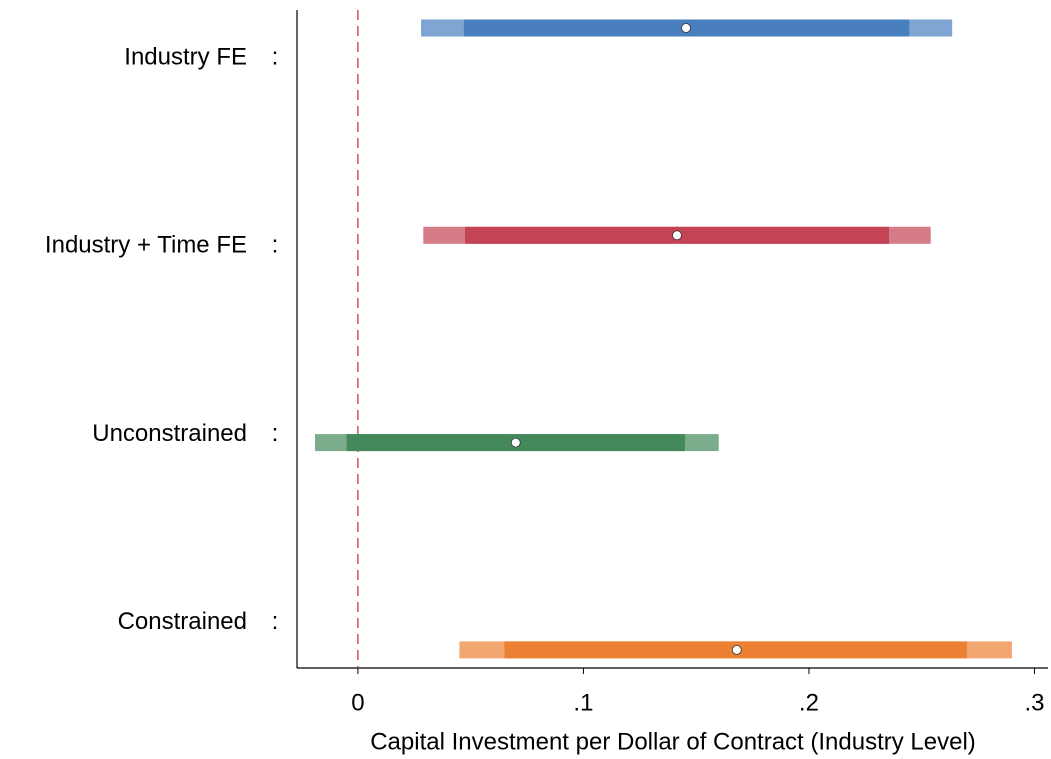 Image resolution: width=1051 pixels, height=759 pixels. What do you see at coordinates (357, 702) in the screenshot?
I see `x-tick-label: 0` at bounding box center [357, 702].